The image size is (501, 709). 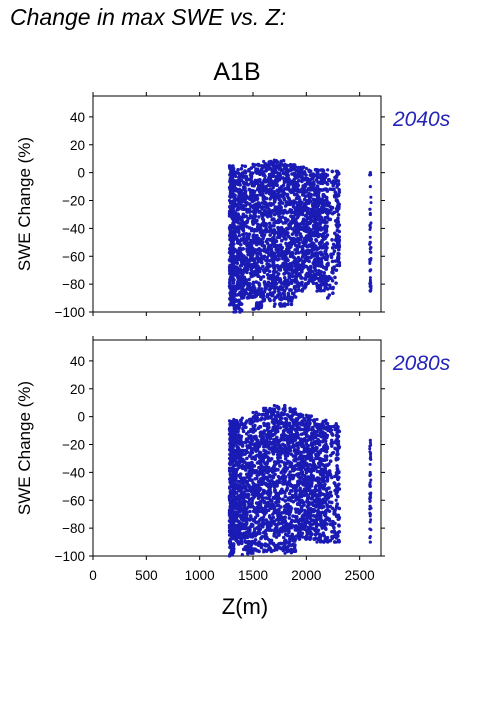 I want to click on x-tick-label: 2500, so click(x=360, y=575).